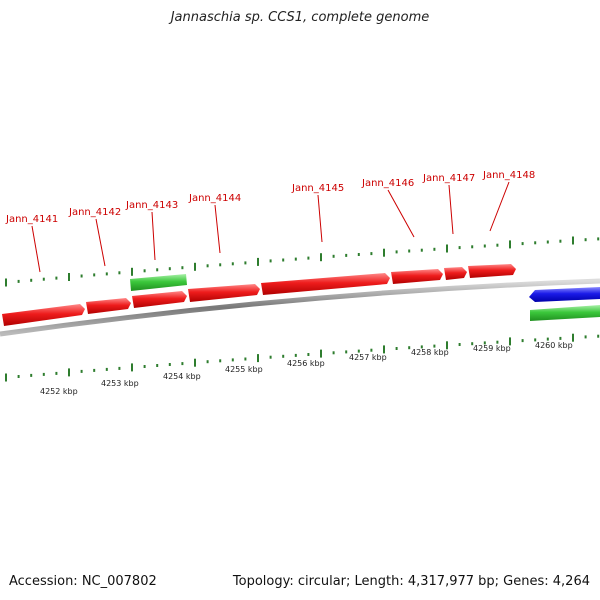 This screenshot has width=600, height=600. Describe the element at coordinates (120, 383) in the screenshot. I see `kbp-label: 4253 kbp` at that location.